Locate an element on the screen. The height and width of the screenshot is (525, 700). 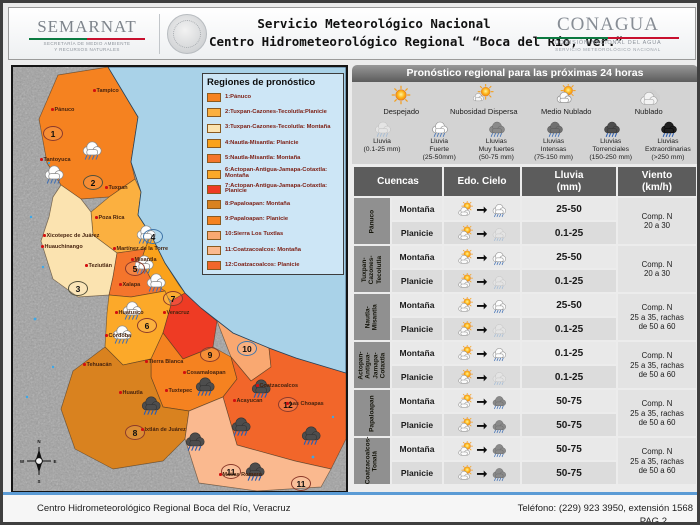
basin-label: Pánuco is located at coordinates (372, 221).